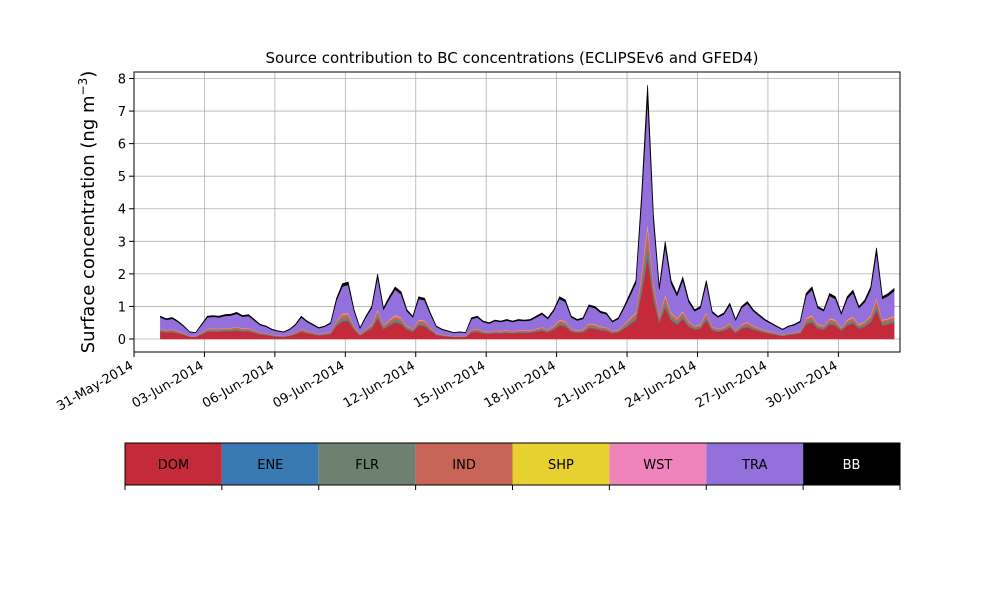  Describe the element at coordinates (122, 210) in the screenshot. I see `y-tick-label-4: 4` at that location.